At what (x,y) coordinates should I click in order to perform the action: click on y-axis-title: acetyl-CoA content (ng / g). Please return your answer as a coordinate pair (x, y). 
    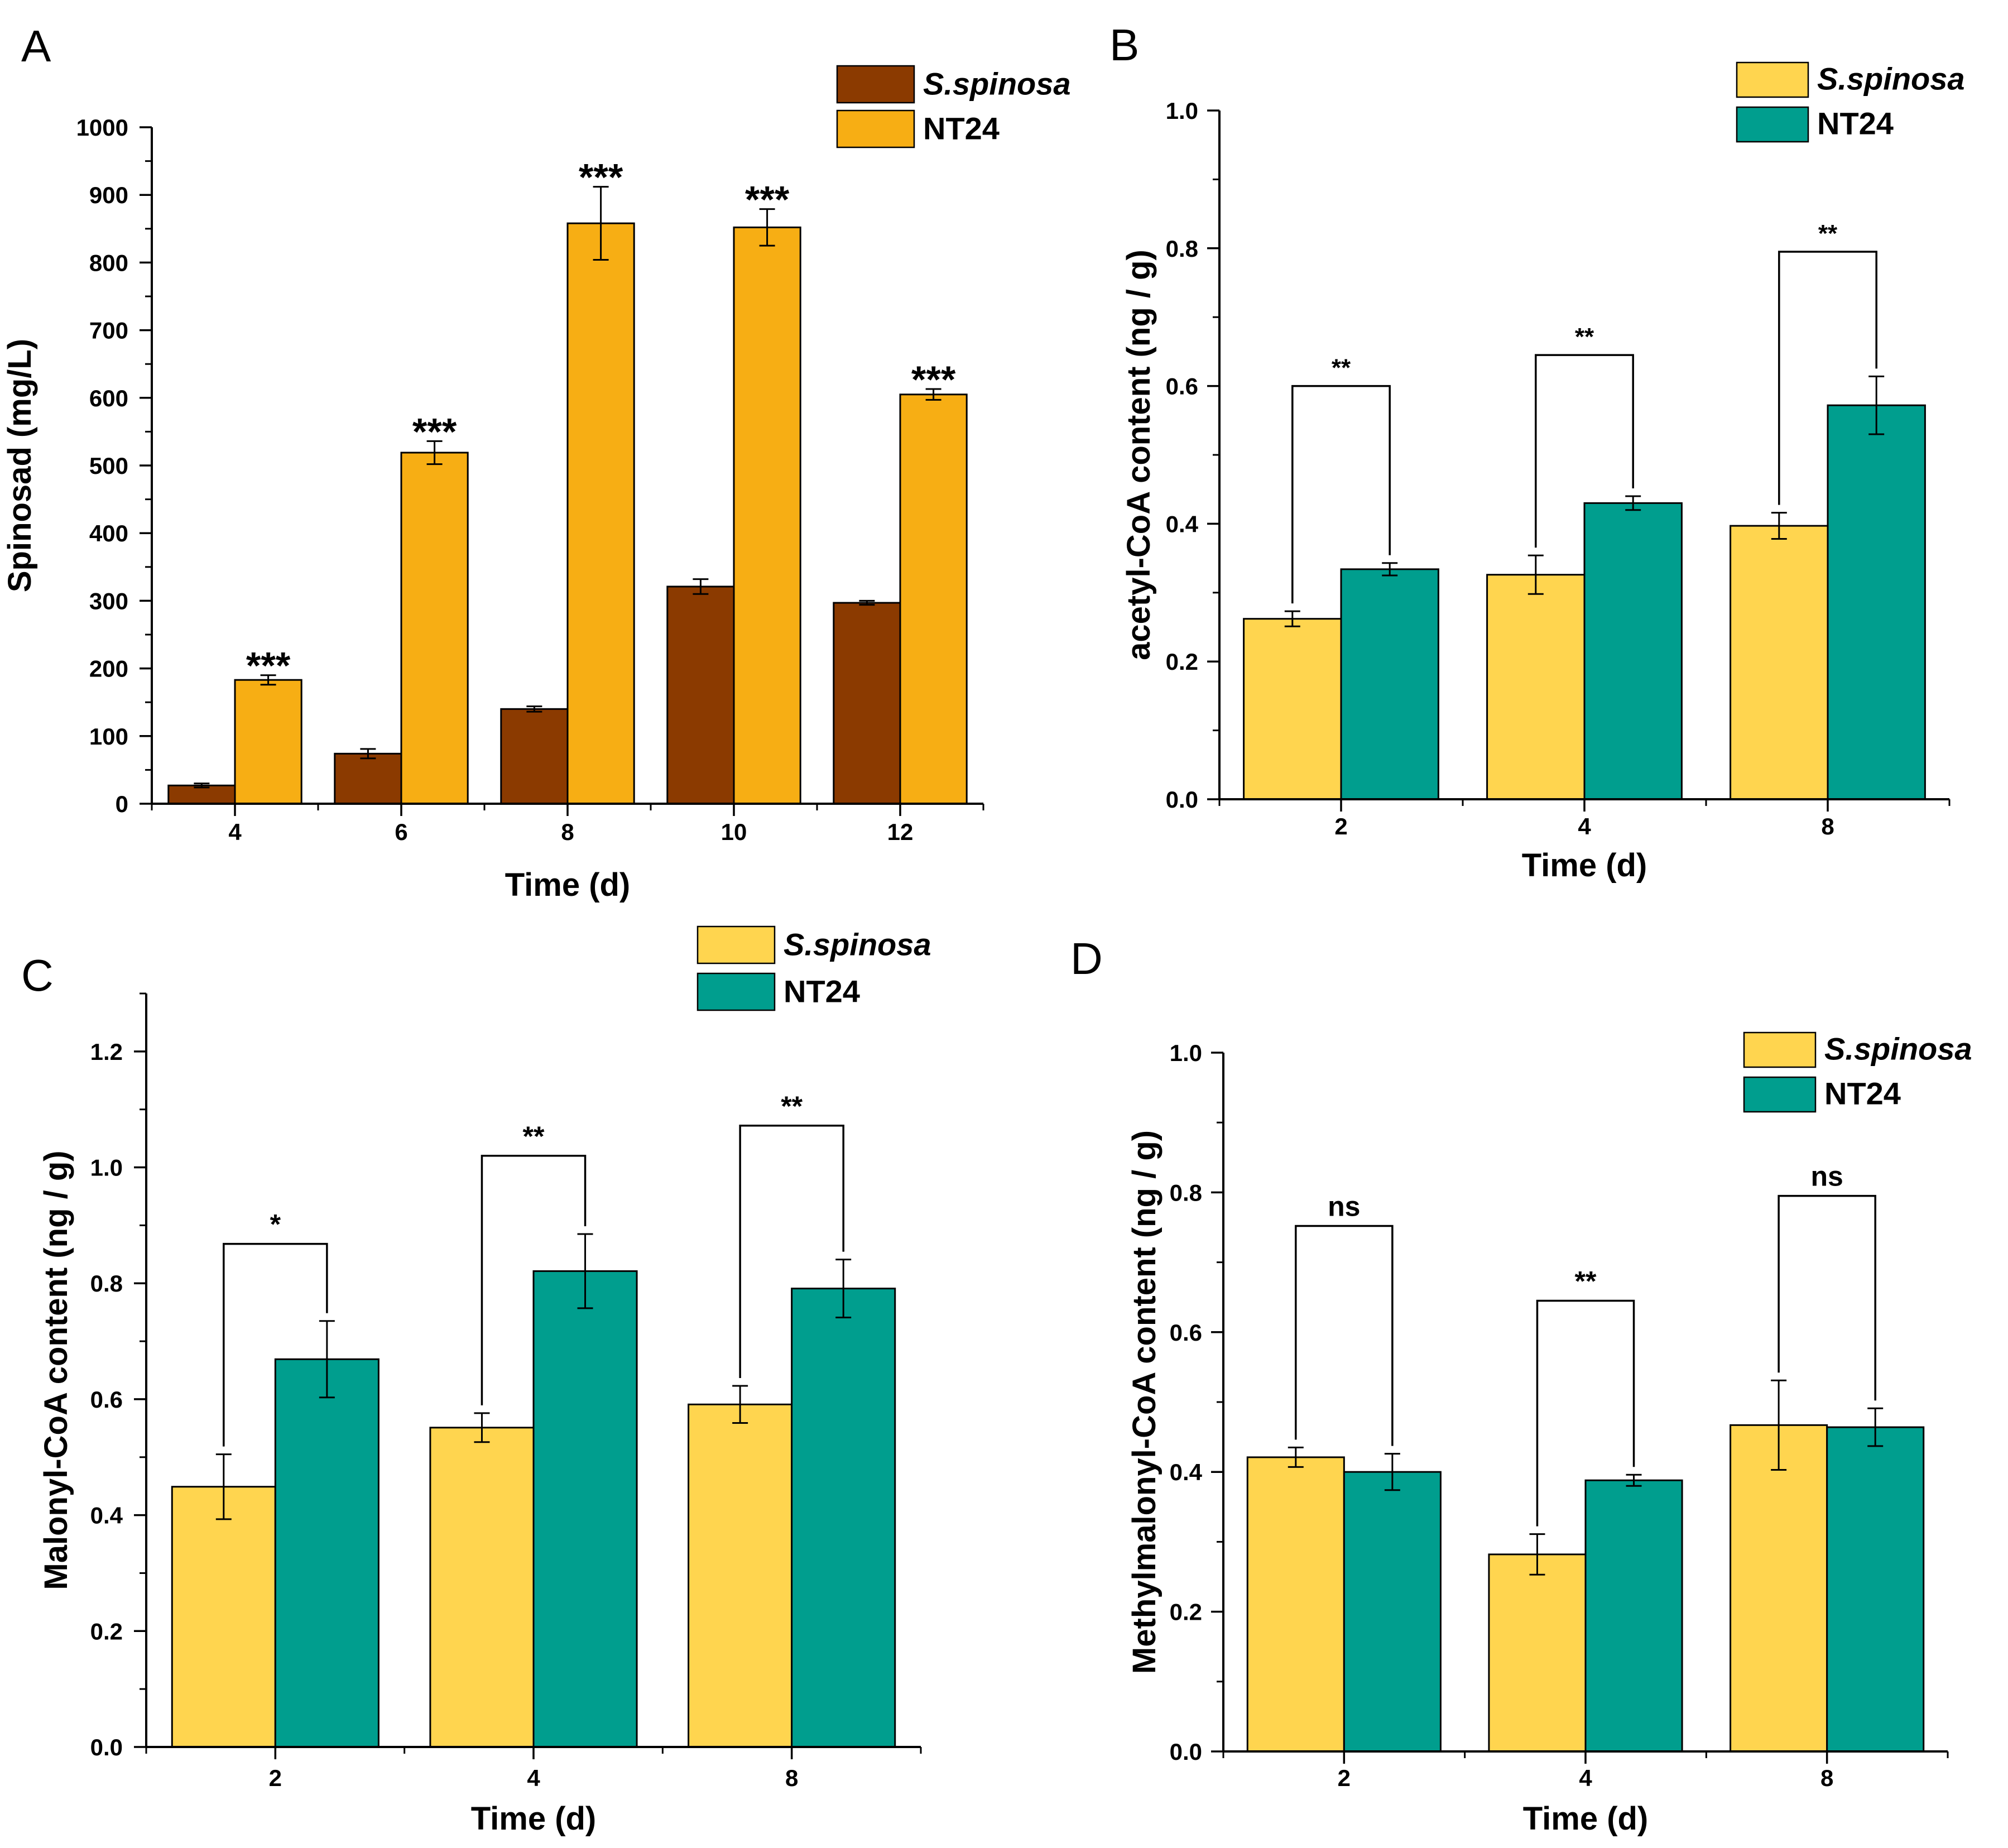
    Looking at the image, I should click on (1139, 454).